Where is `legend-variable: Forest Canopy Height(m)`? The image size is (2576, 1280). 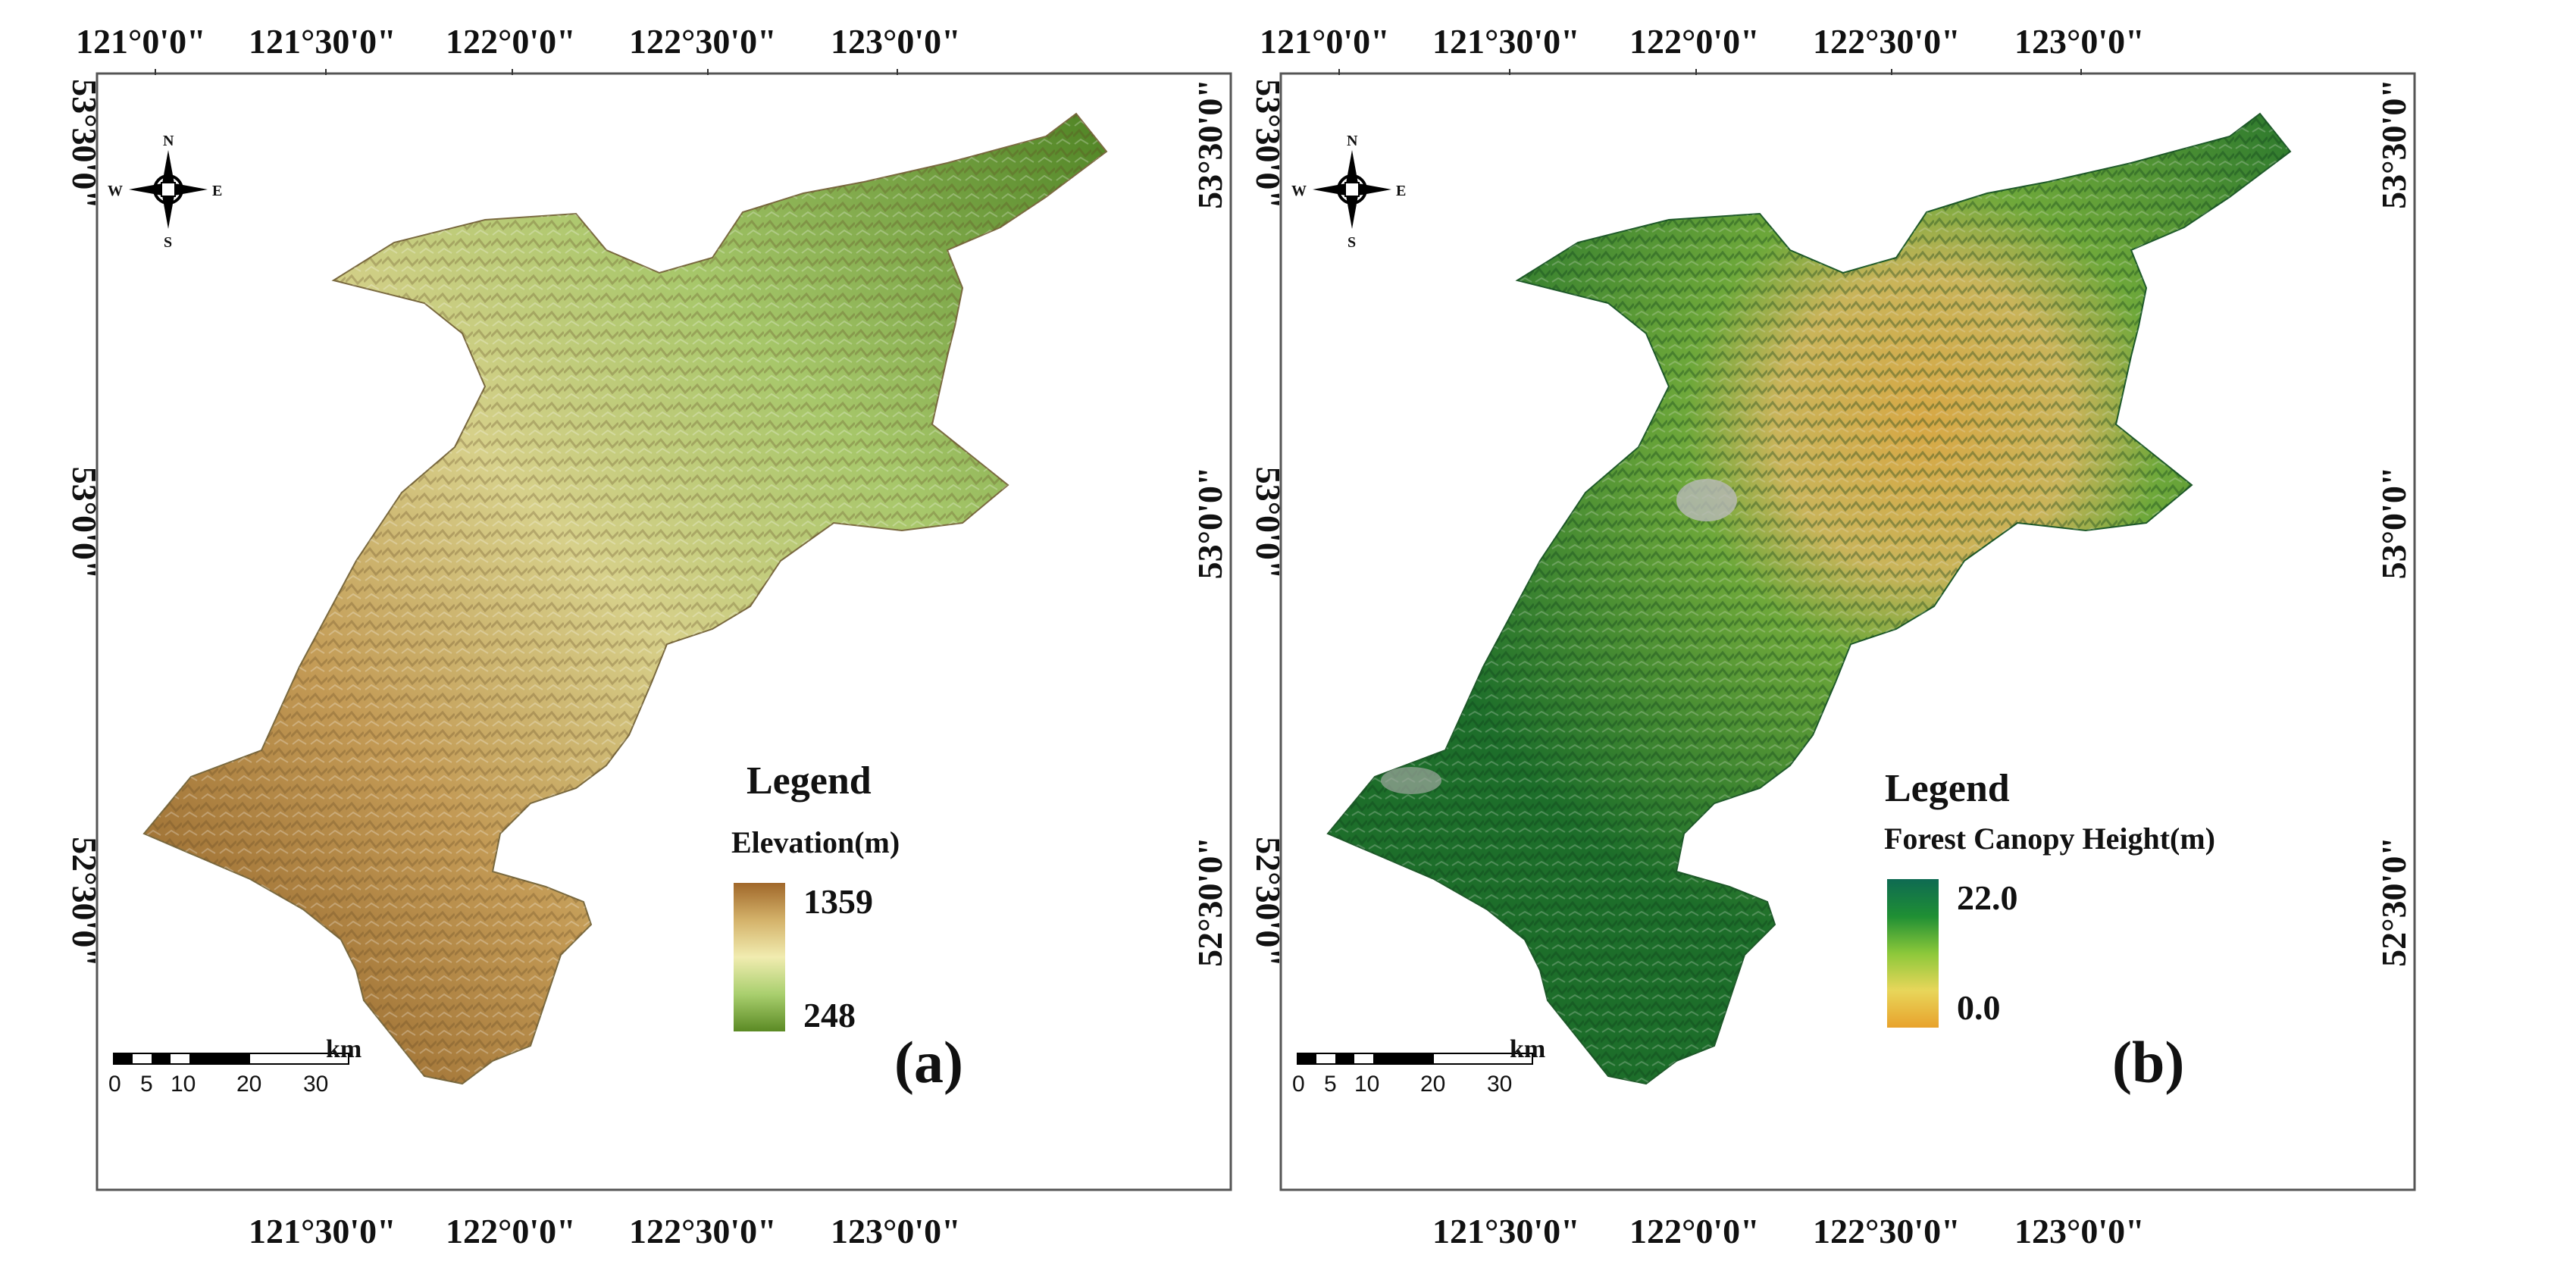
legend-variable: Forest Canopy Height(m) is located at coordinates (2050, 839).